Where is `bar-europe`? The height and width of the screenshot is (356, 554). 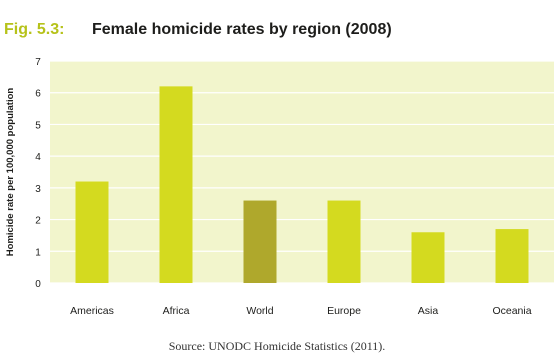 bar-europe is located at coordinates (344, 241).